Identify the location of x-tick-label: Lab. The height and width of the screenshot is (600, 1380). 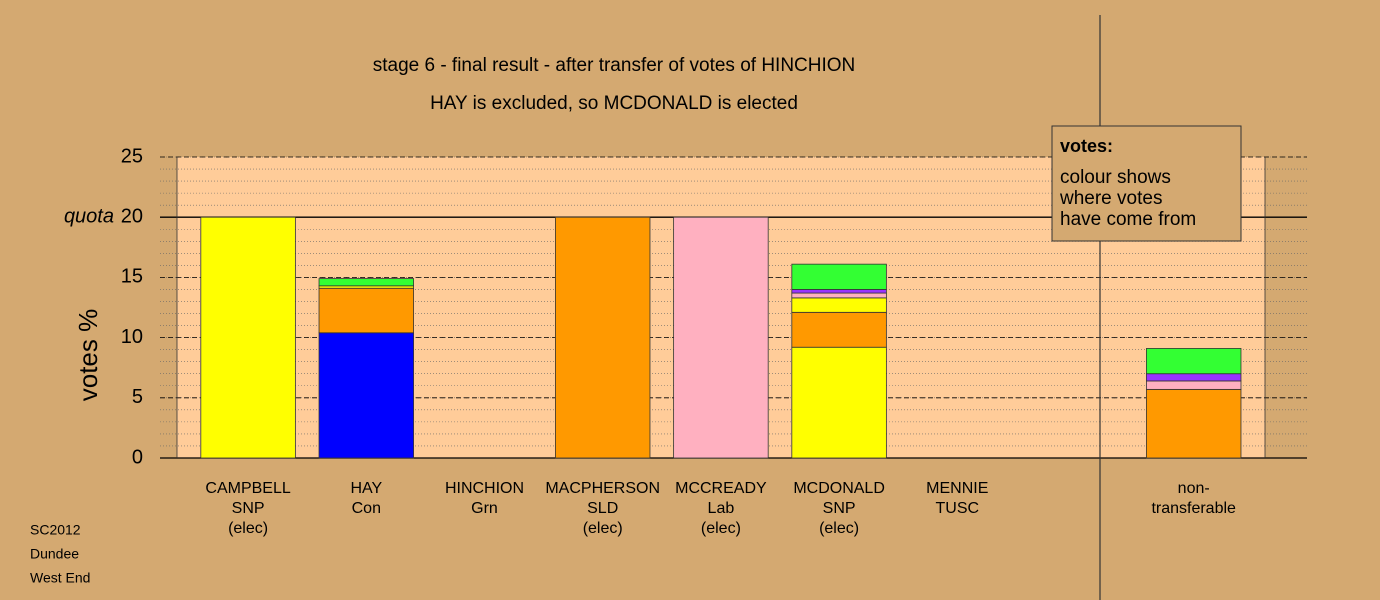
(721, 508).